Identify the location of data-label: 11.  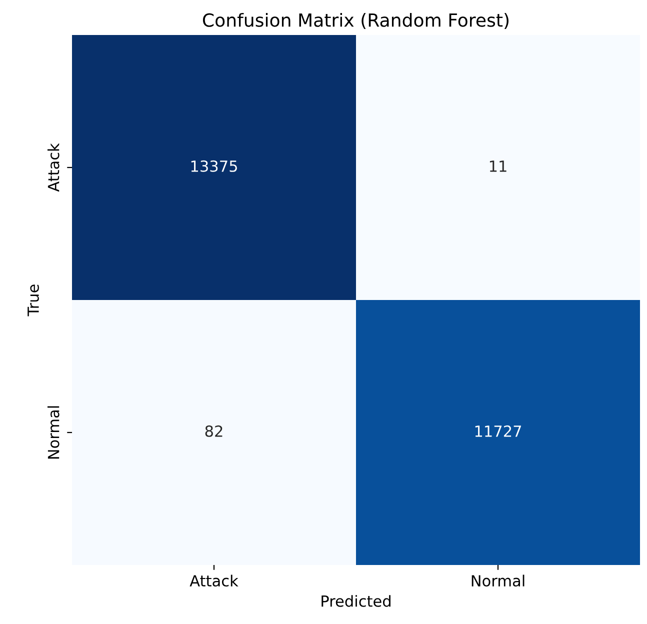
(498, 166).